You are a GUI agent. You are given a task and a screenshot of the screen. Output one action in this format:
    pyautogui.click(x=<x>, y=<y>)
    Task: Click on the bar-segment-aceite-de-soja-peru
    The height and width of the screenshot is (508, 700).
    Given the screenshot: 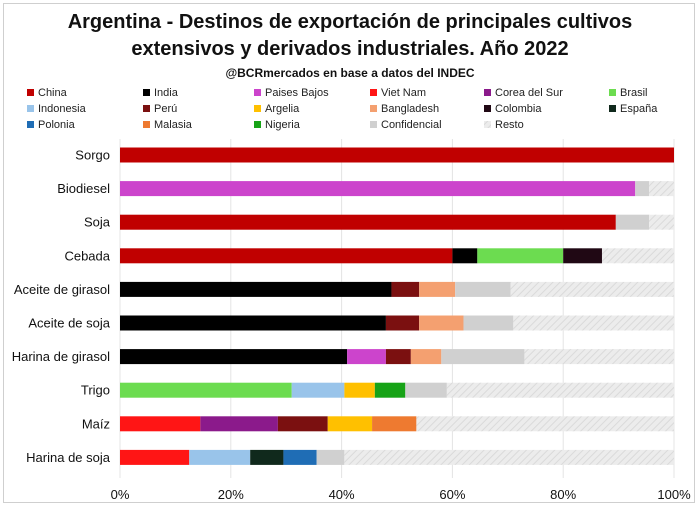 What is the action you would take?
    pyautogui.click(x=402, y=323)
    